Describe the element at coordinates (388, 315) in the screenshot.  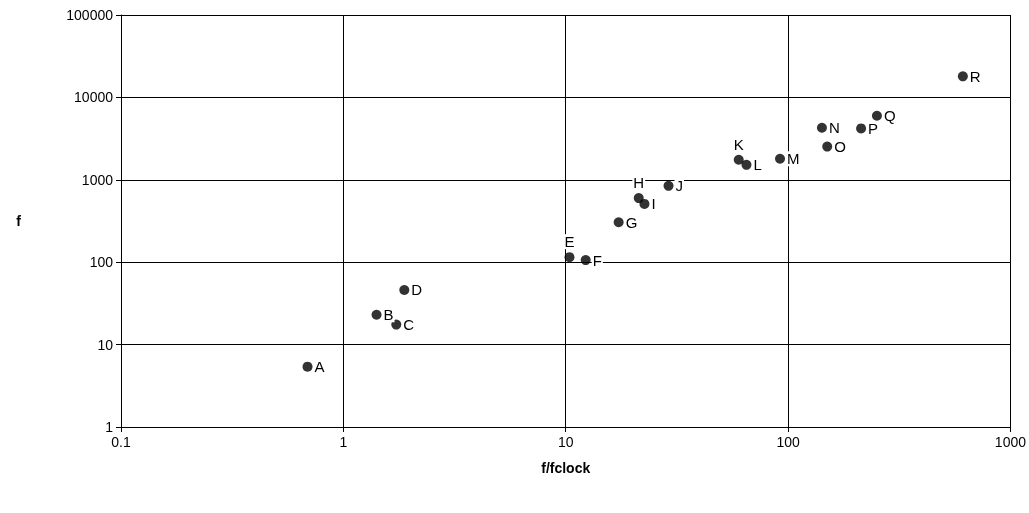
I see `annotation: B` at that location.